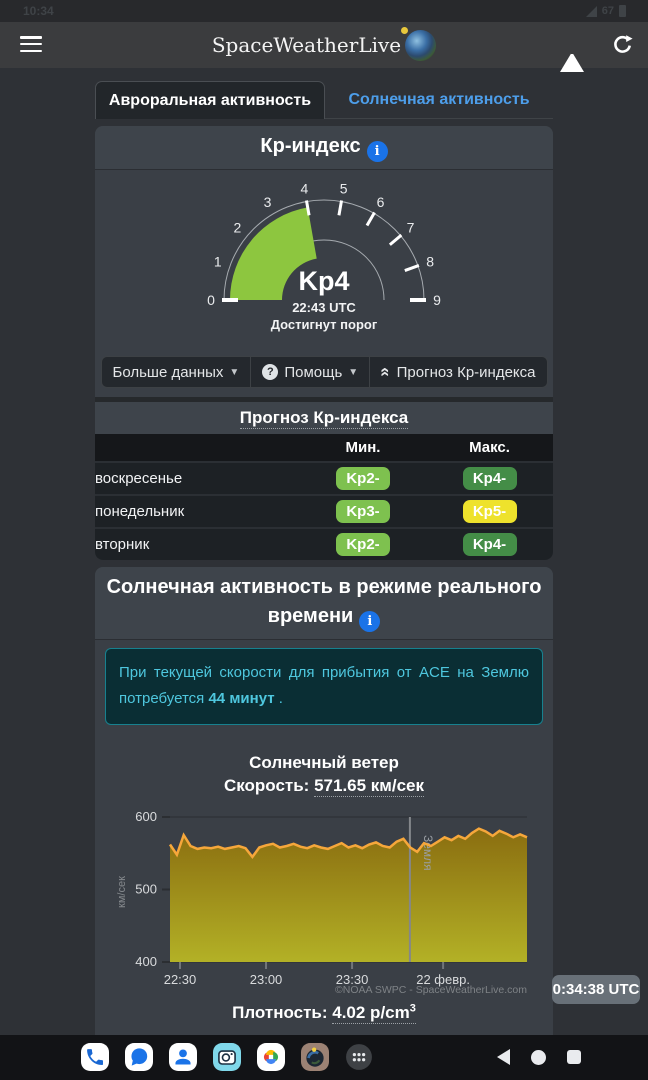 This screenshot has height=1080, width=648. What do you see at coordinates (538, 1057) in the screenshot?
I see `home-button` at bounding box center [538, 1057].